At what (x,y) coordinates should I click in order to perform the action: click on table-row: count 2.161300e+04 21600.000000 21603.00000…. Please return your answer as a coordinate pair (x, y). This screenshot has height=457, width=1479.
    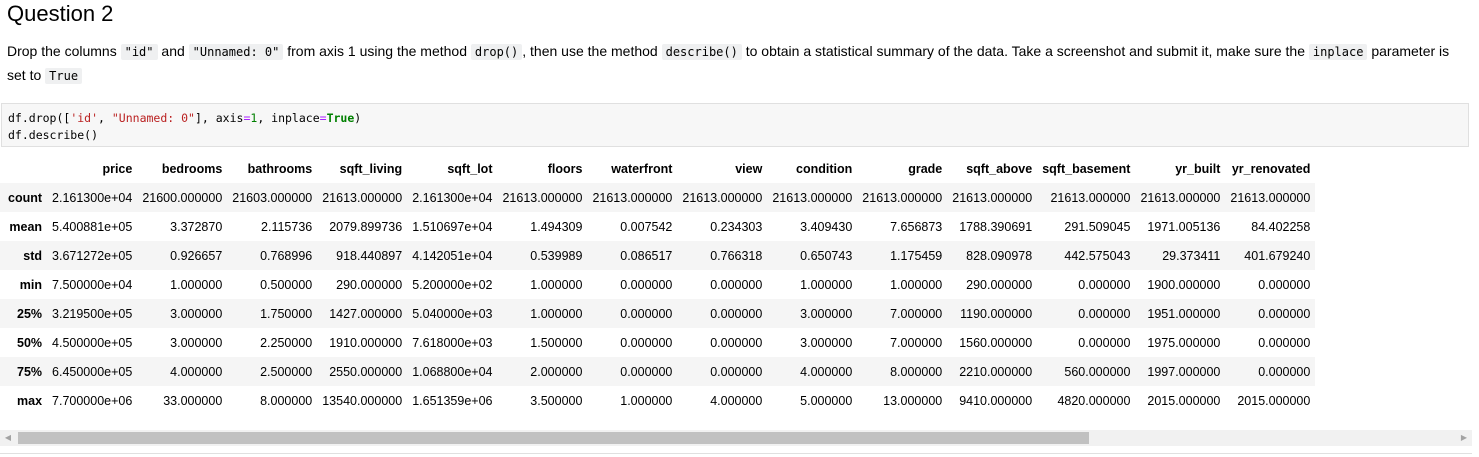
    Looking at the image, I should click on (658, 197).